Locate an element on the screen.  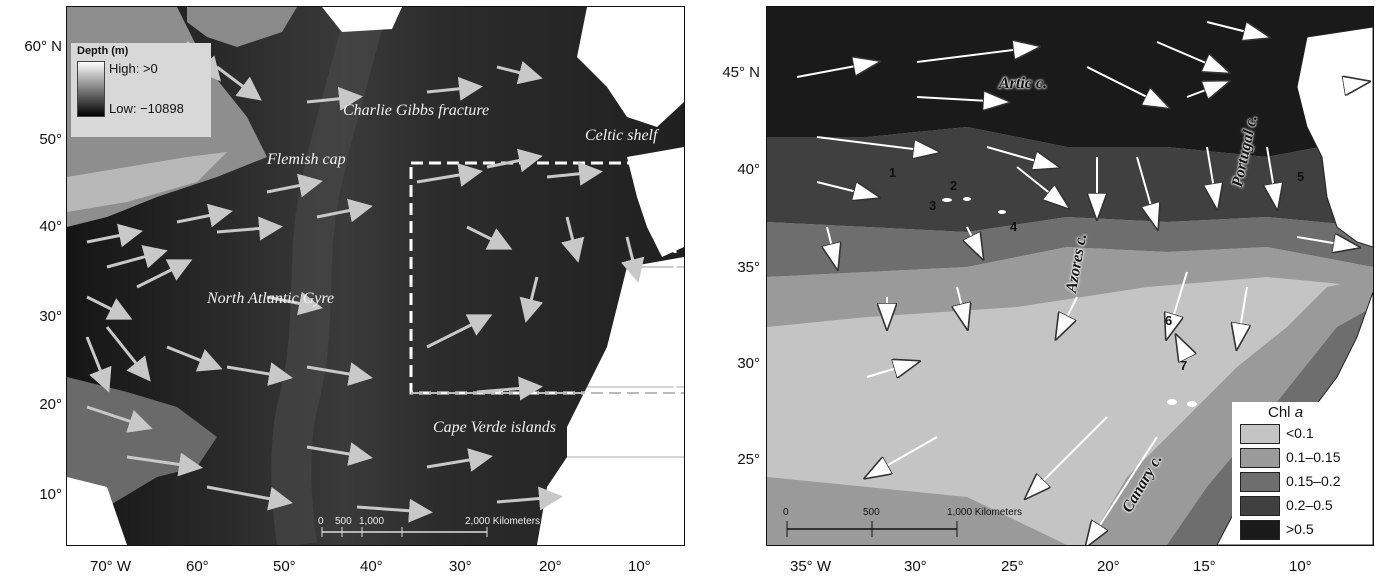
left-ytick: 60° N is located at coordinates (43, 46).